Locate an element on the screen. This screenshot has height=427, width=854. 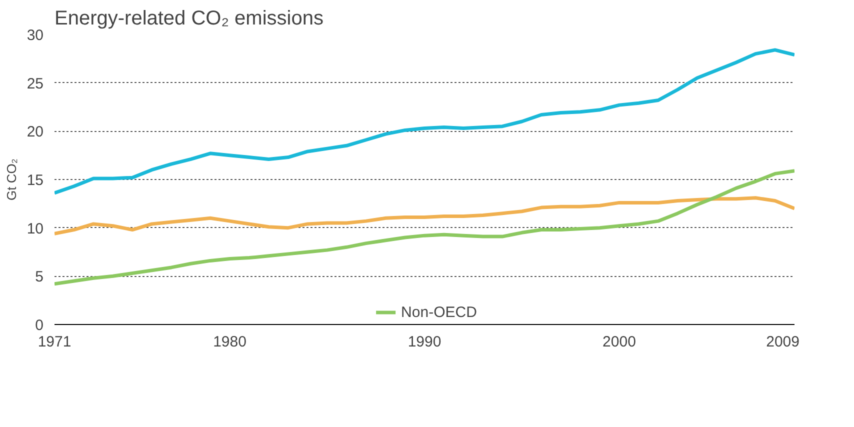
y-tick-label: 10 is located at coordinates (35, 229).